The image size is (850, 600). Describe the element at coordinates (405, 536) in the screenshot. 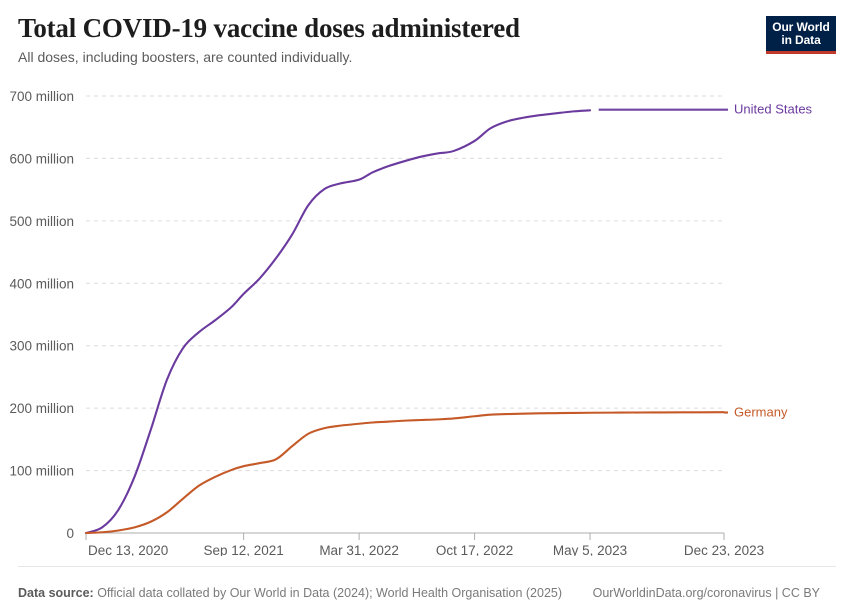

I see `x-axis-group` at that location.